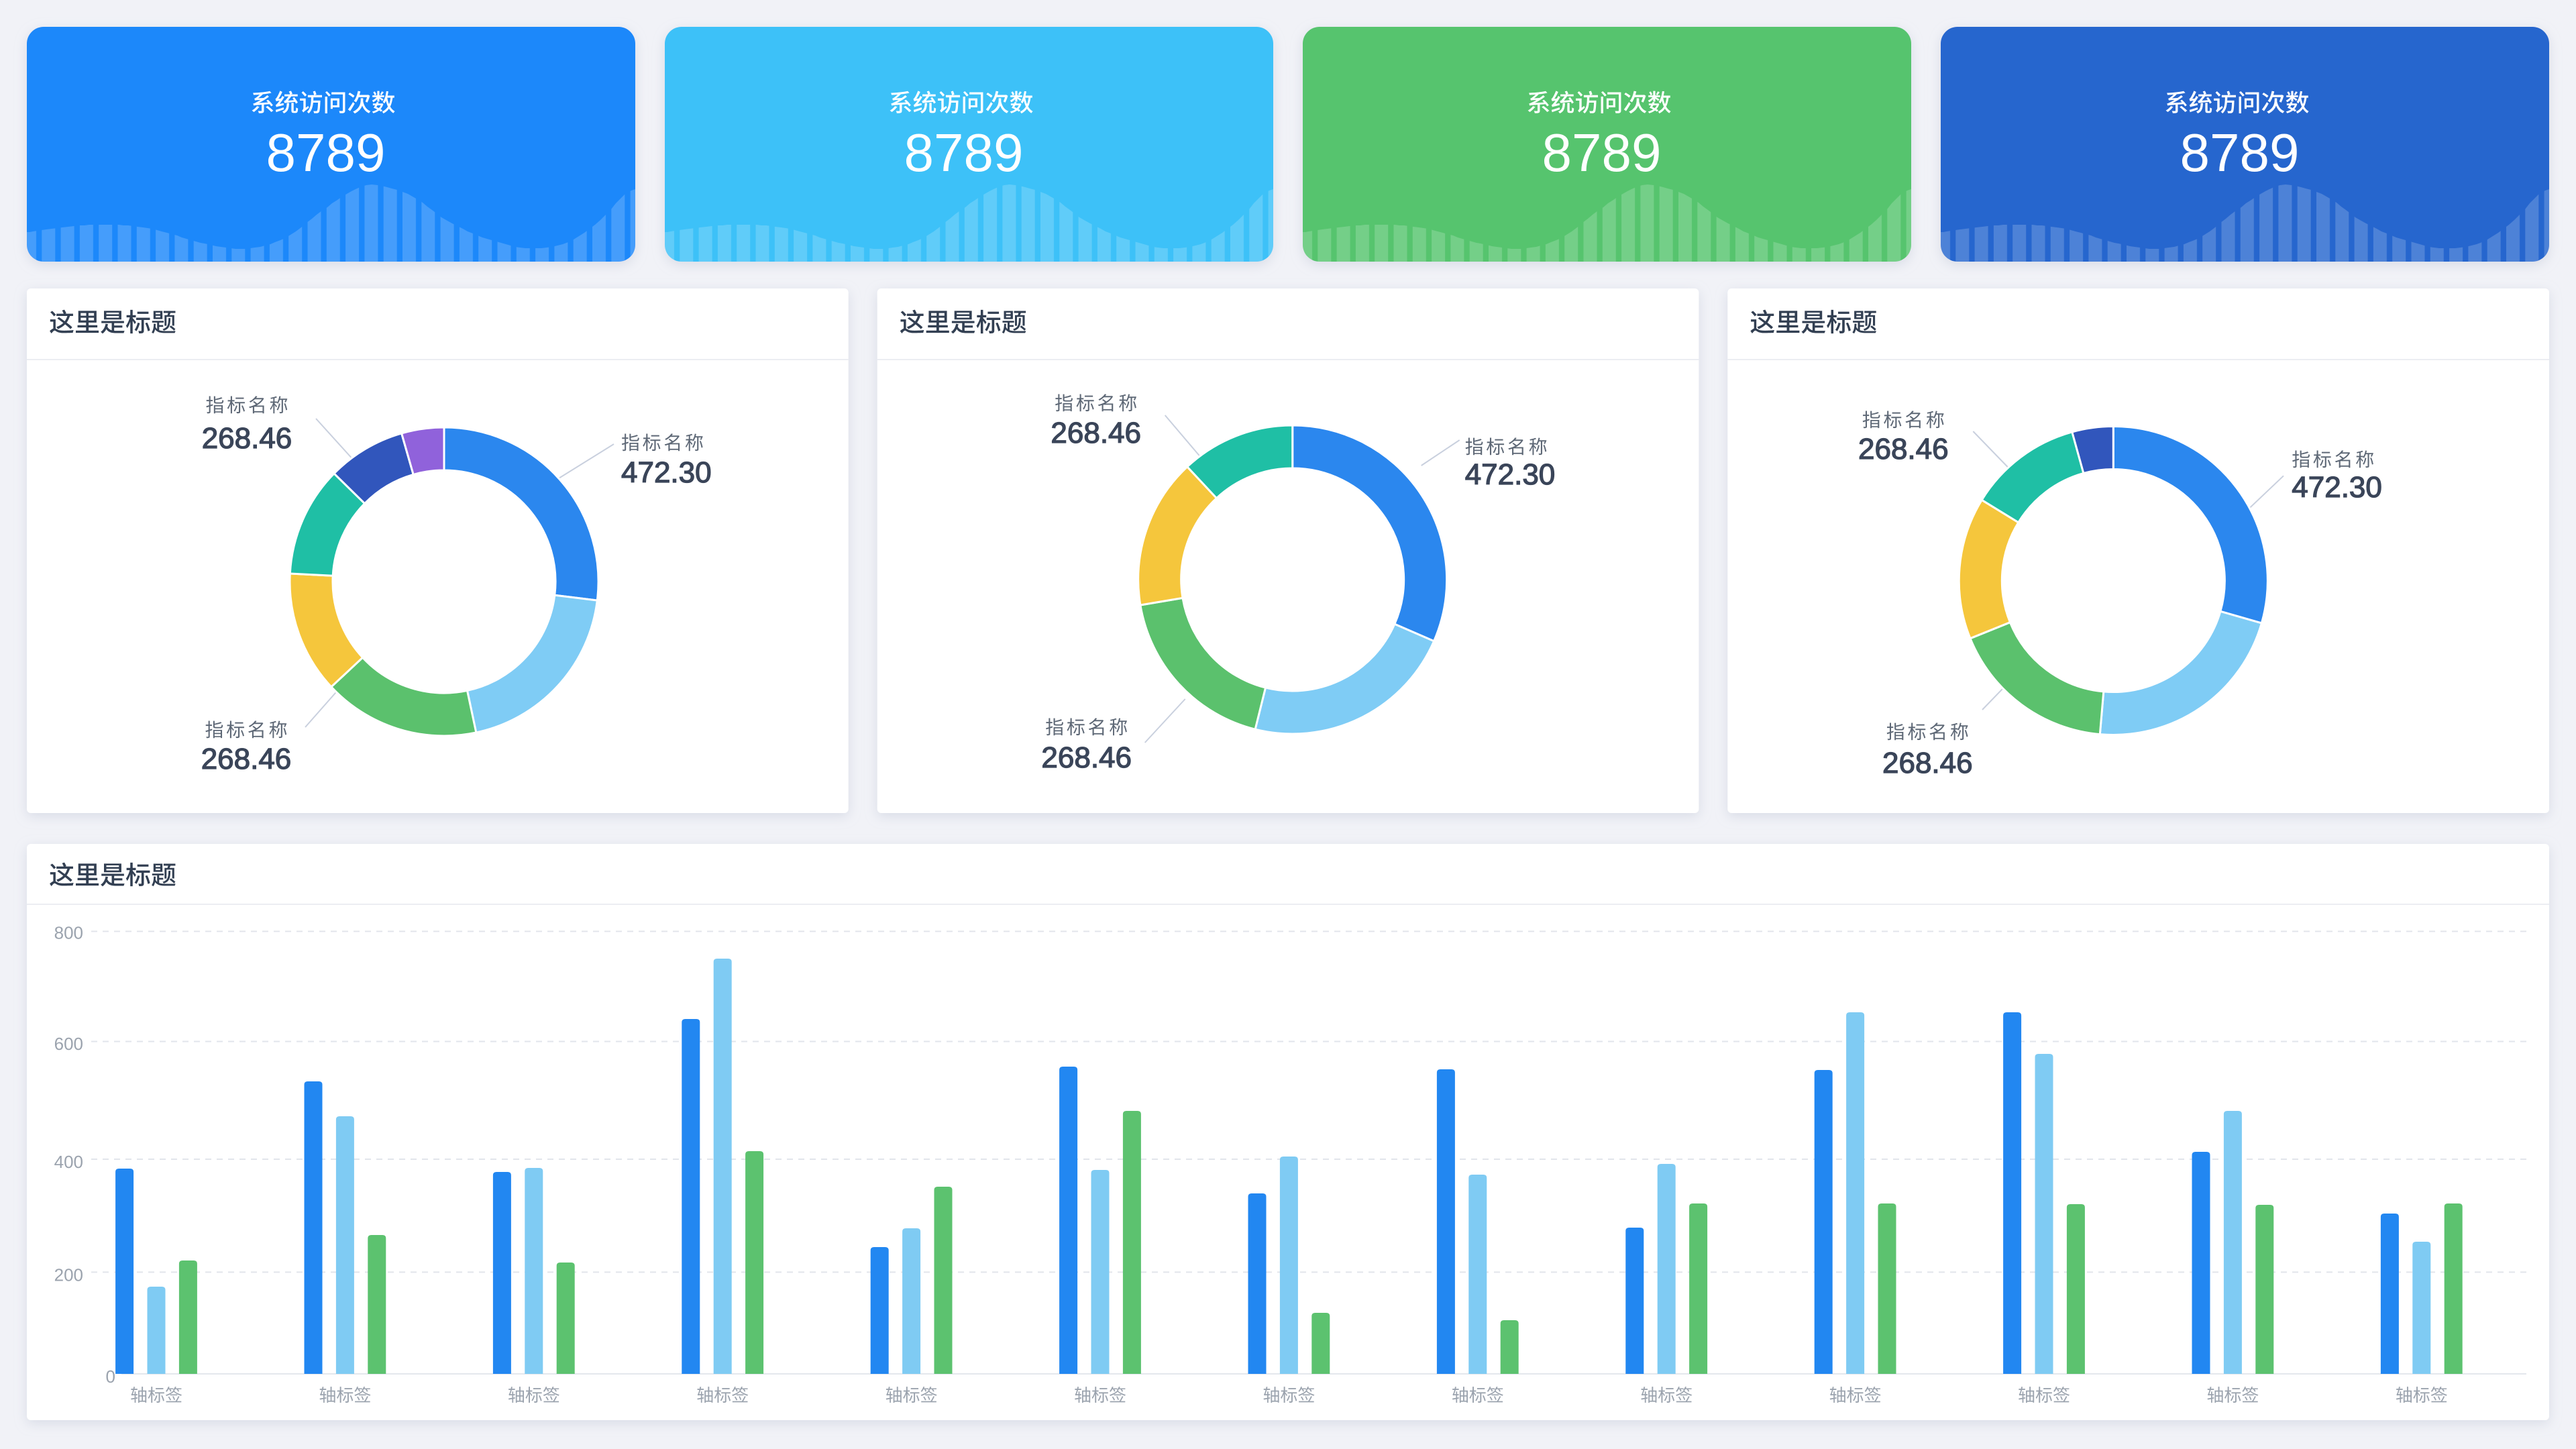 Image resolution: width=2576 pixels, height=1449 pixels. Describe the element at coordinates (68, 1162) in the screenshot. I see `svg-text: 400` at that location.